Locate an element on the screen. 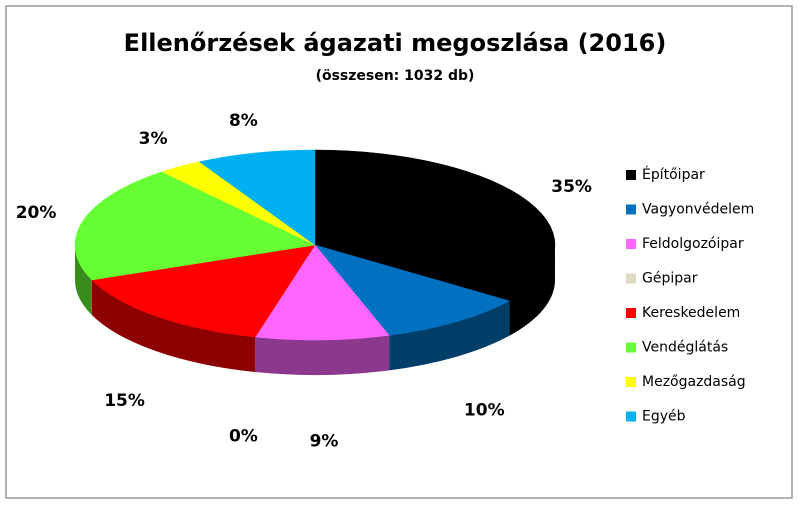 Image resolution: width=800 pixels, height=512 pixels. data-label: 20% is located at coordinates (36, 213).